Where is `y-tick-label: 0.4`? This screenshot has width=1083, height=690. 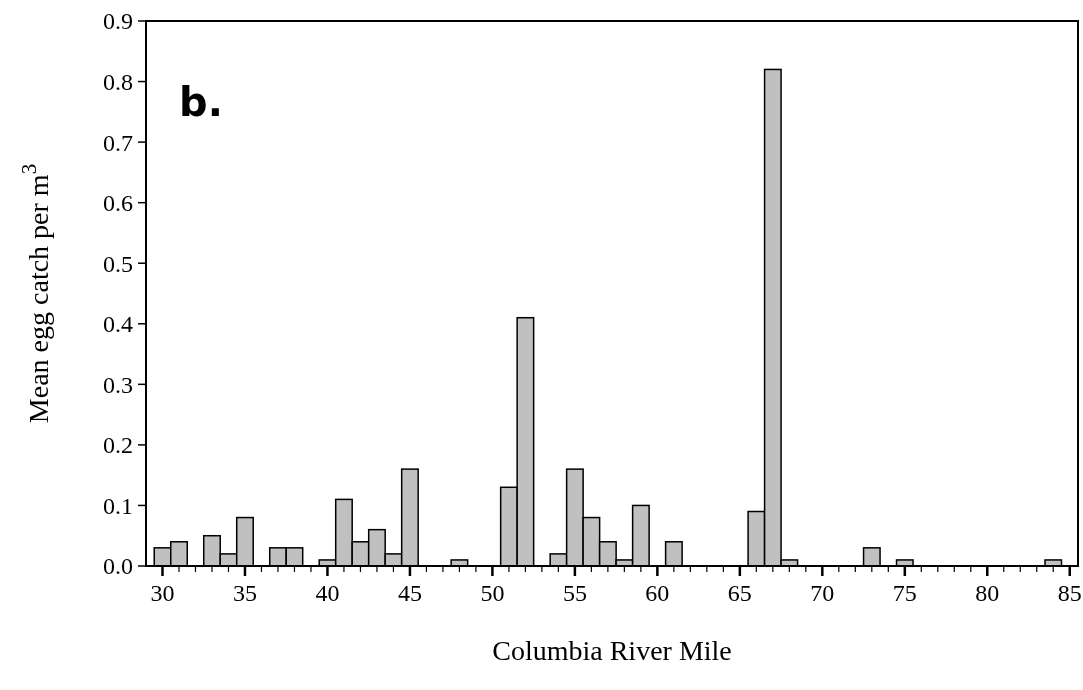 y-tick-label: 0.4 is located at coordinates (118, 324).